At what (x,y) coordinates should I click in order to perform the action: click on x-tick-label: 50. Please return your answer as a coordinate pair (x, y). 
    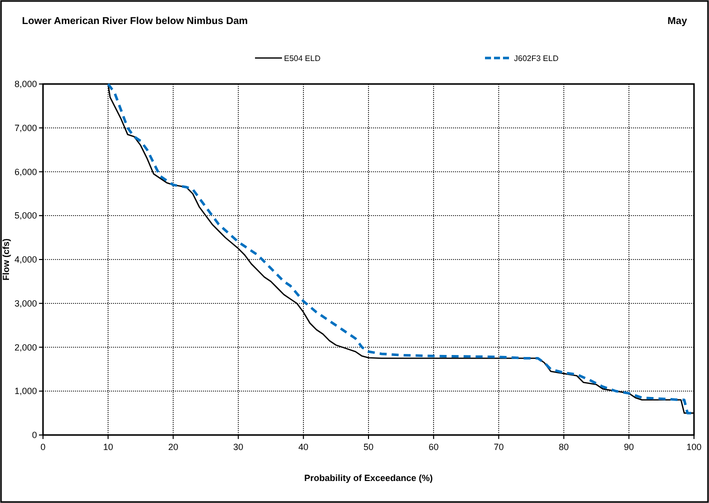
    Looking at the image, I should click on (368, 447).